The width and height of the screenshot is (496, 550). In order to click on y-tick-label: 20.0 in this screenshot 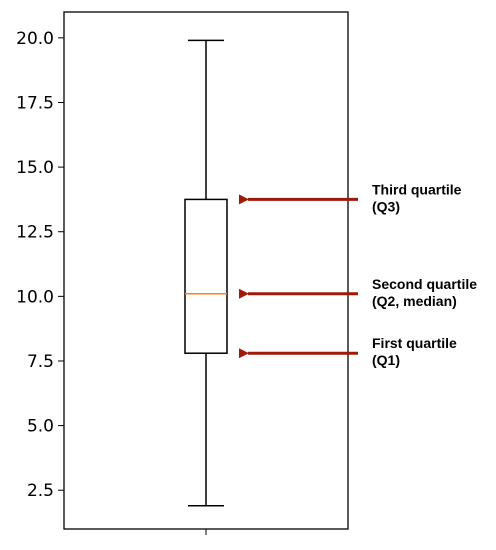, I will do `click(35, 39)`.